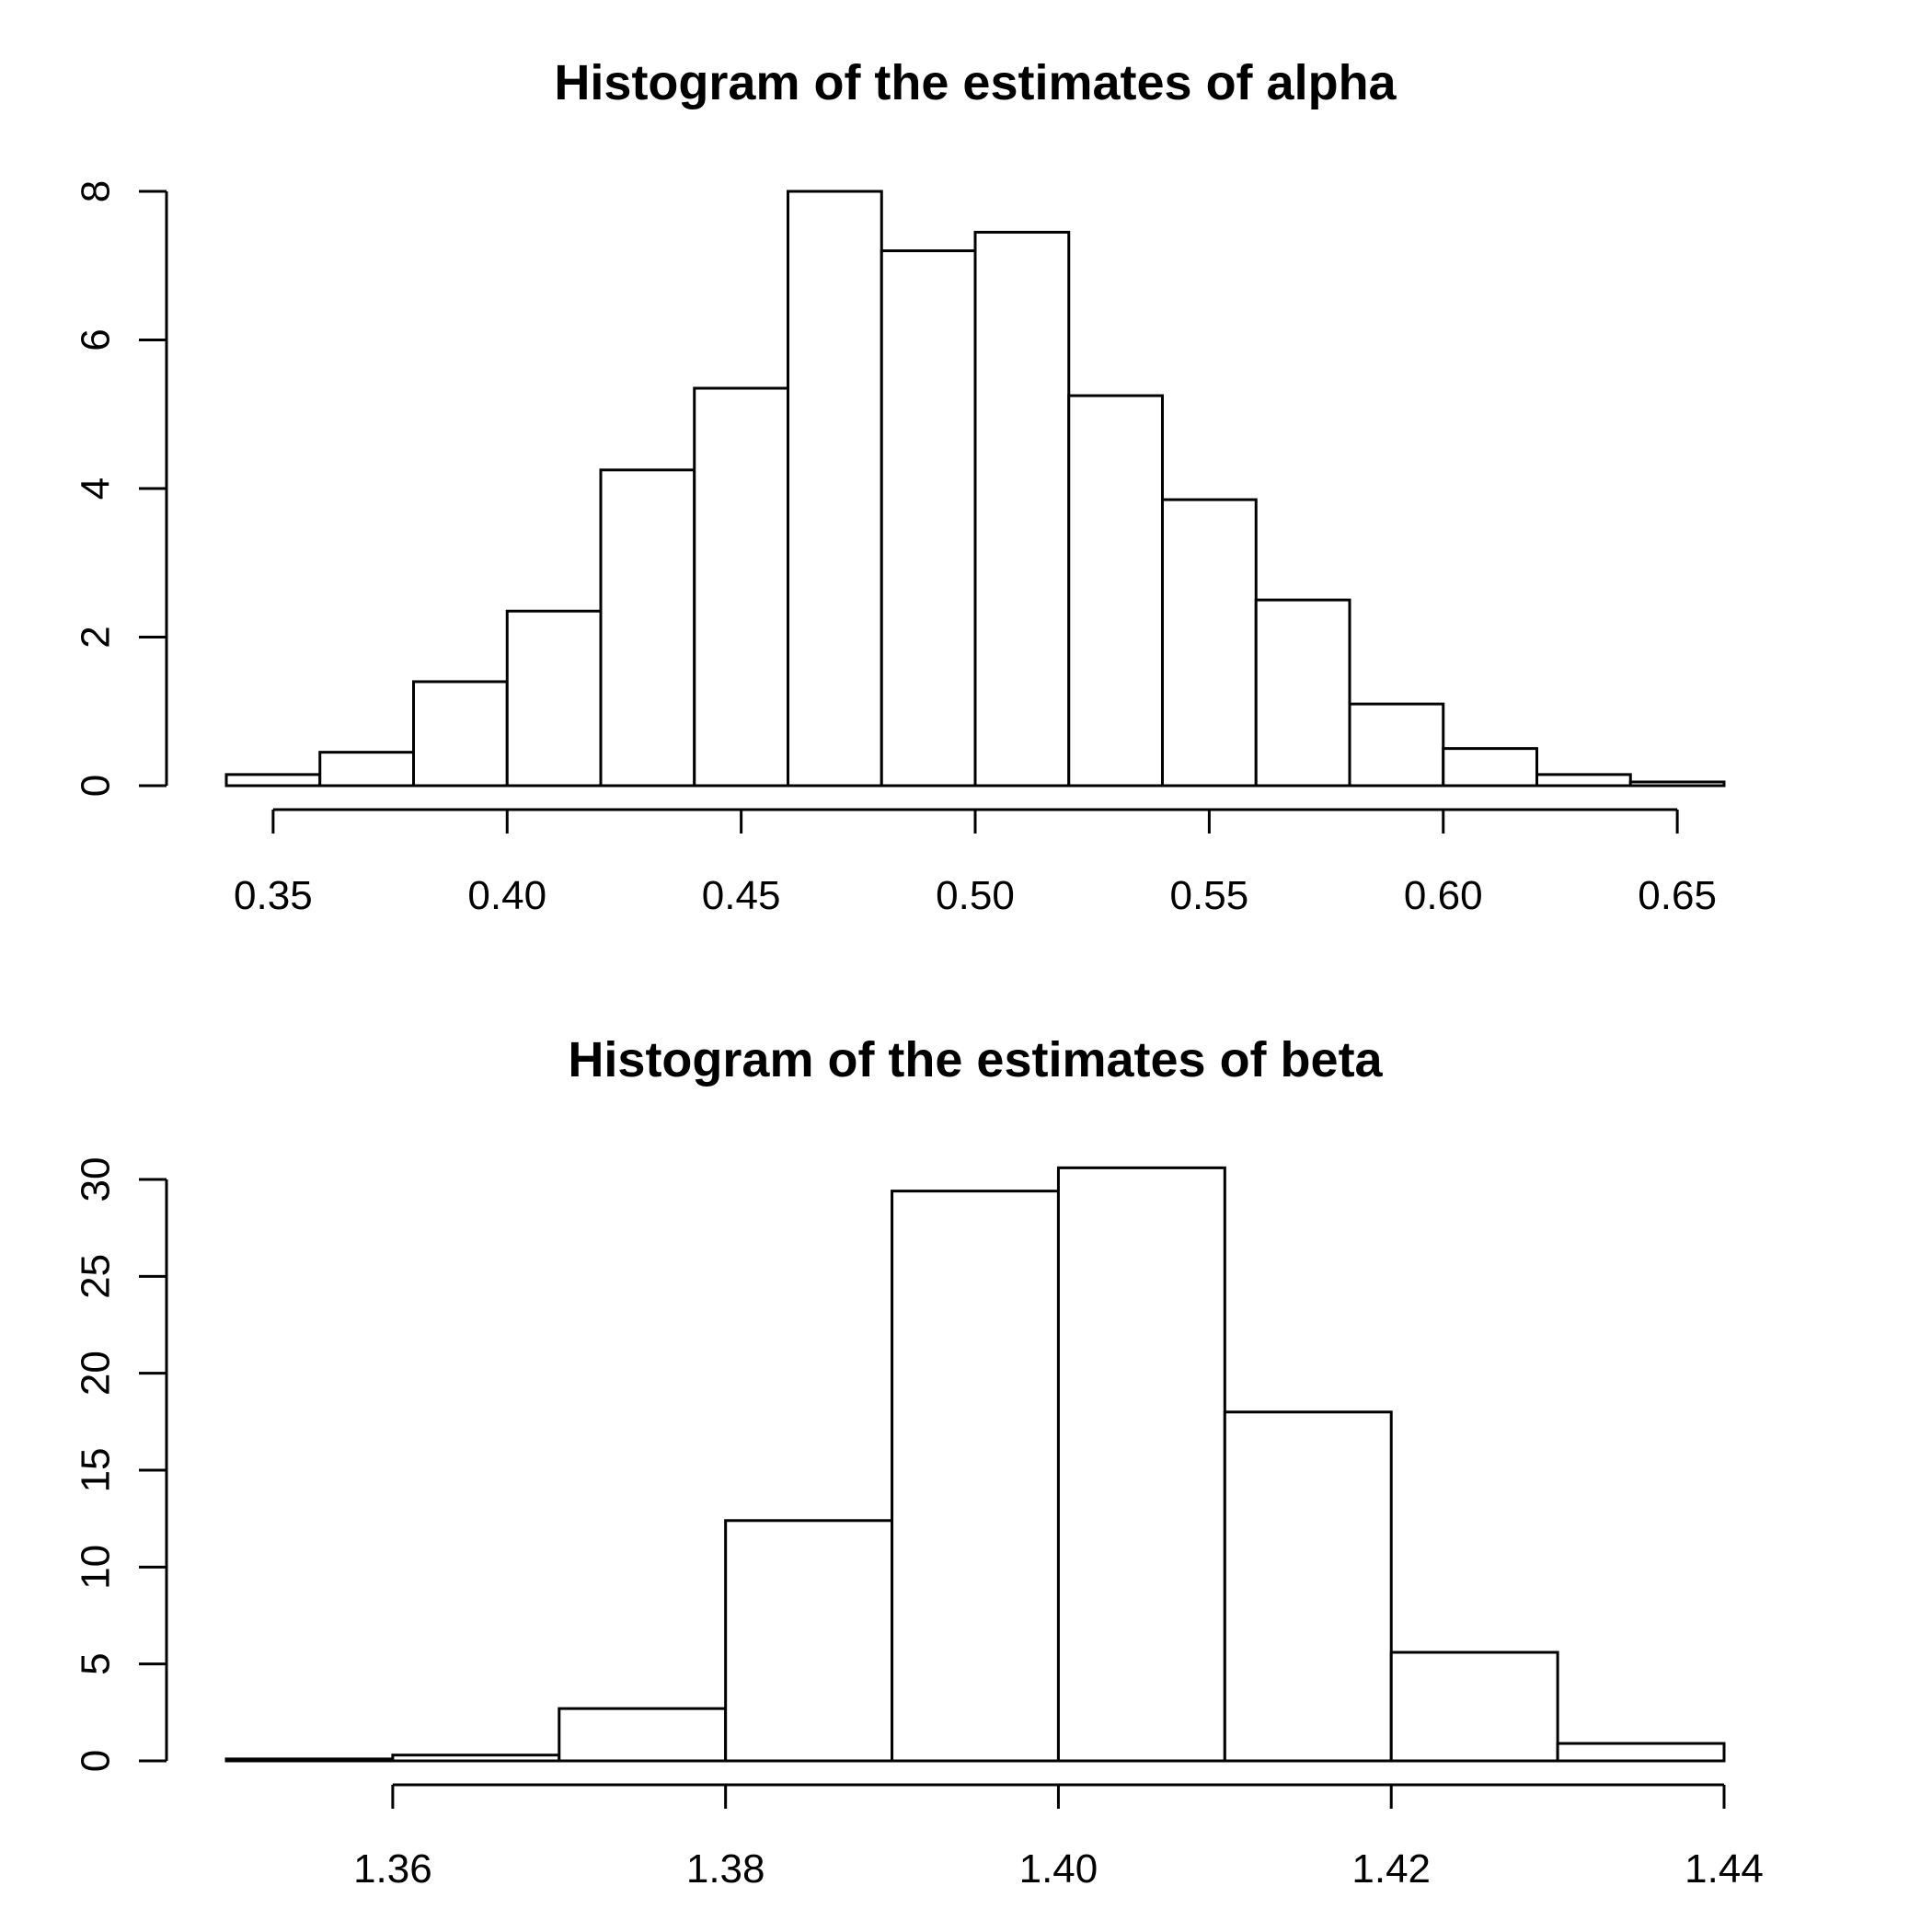 The width and height of the screenshot is (1932, 1932). What do you see at coordinates (273, 895) in the screenshot?
I see `alpha-x-tick-label: 0.35` at bounding box center [273, 895].